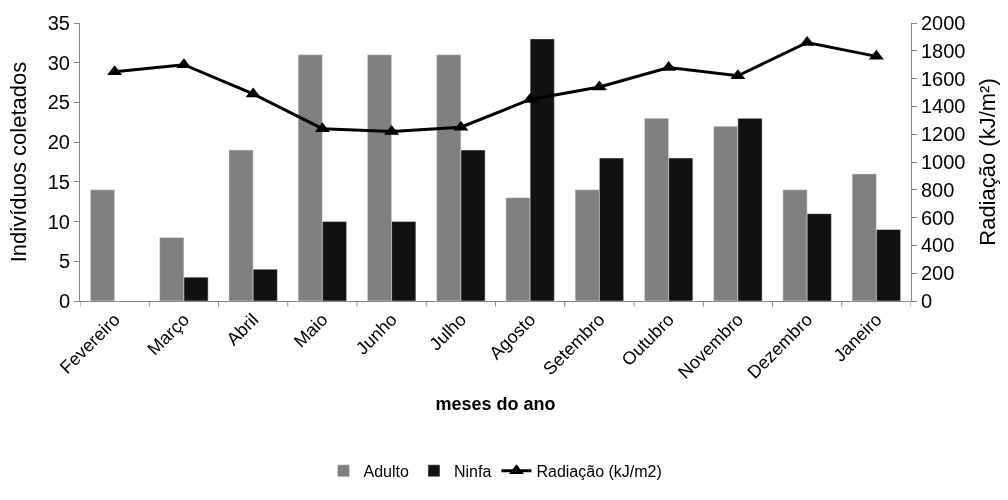  What do you see at coordinates (599, 472) in the screenshot?
I see `legend-label: Radiação (kJ/m2)` at bounding box center [599, 472].